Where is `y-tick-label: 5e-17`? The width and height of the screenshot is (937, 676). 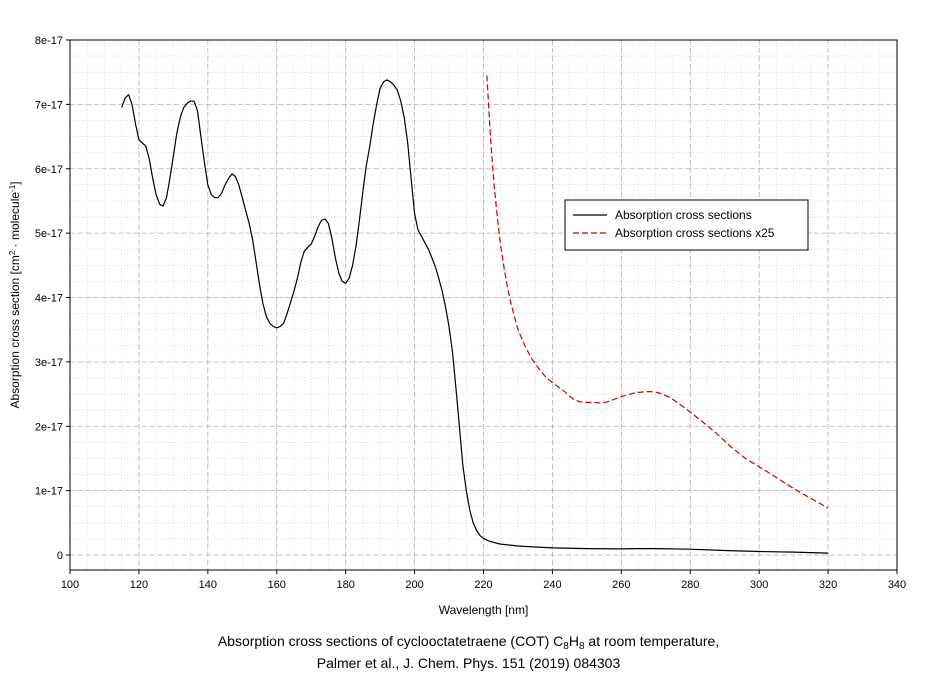 y-tick-label: 5e-17 is located at coordinates (49, 234).